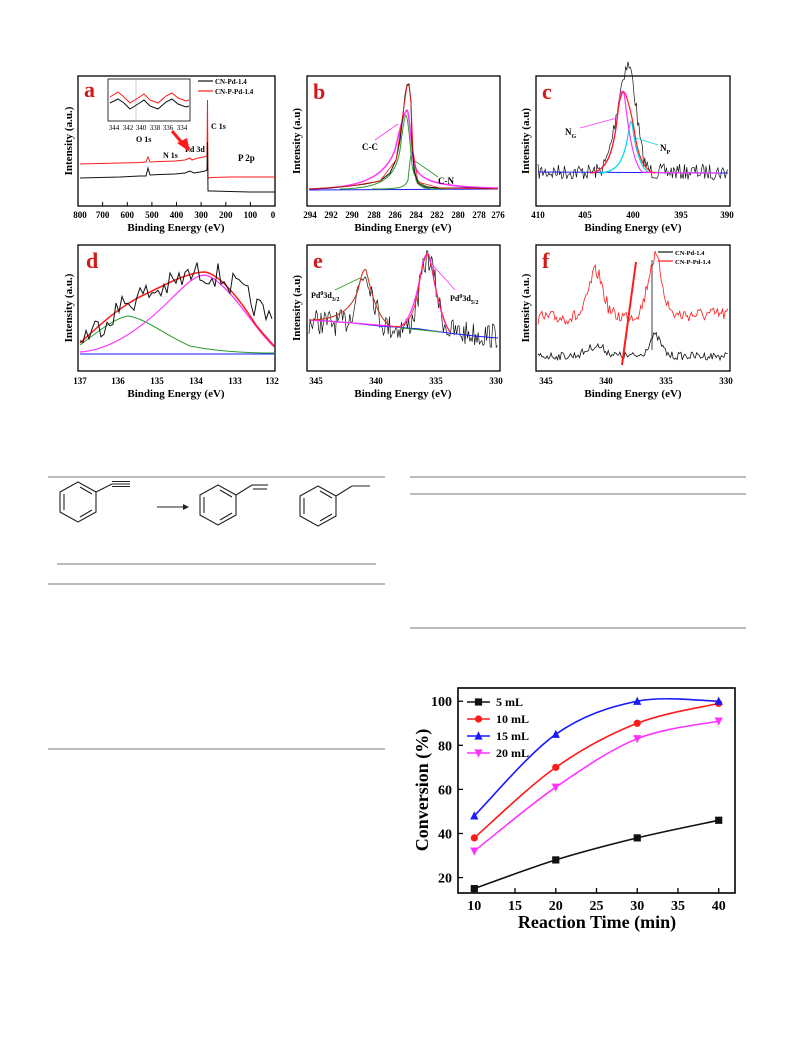 The image size is (793, 1057). Describe the element at coordinates (69, 140) in the screenshot. I see `y-axis-label: Intensity (a.u.)` at that location.